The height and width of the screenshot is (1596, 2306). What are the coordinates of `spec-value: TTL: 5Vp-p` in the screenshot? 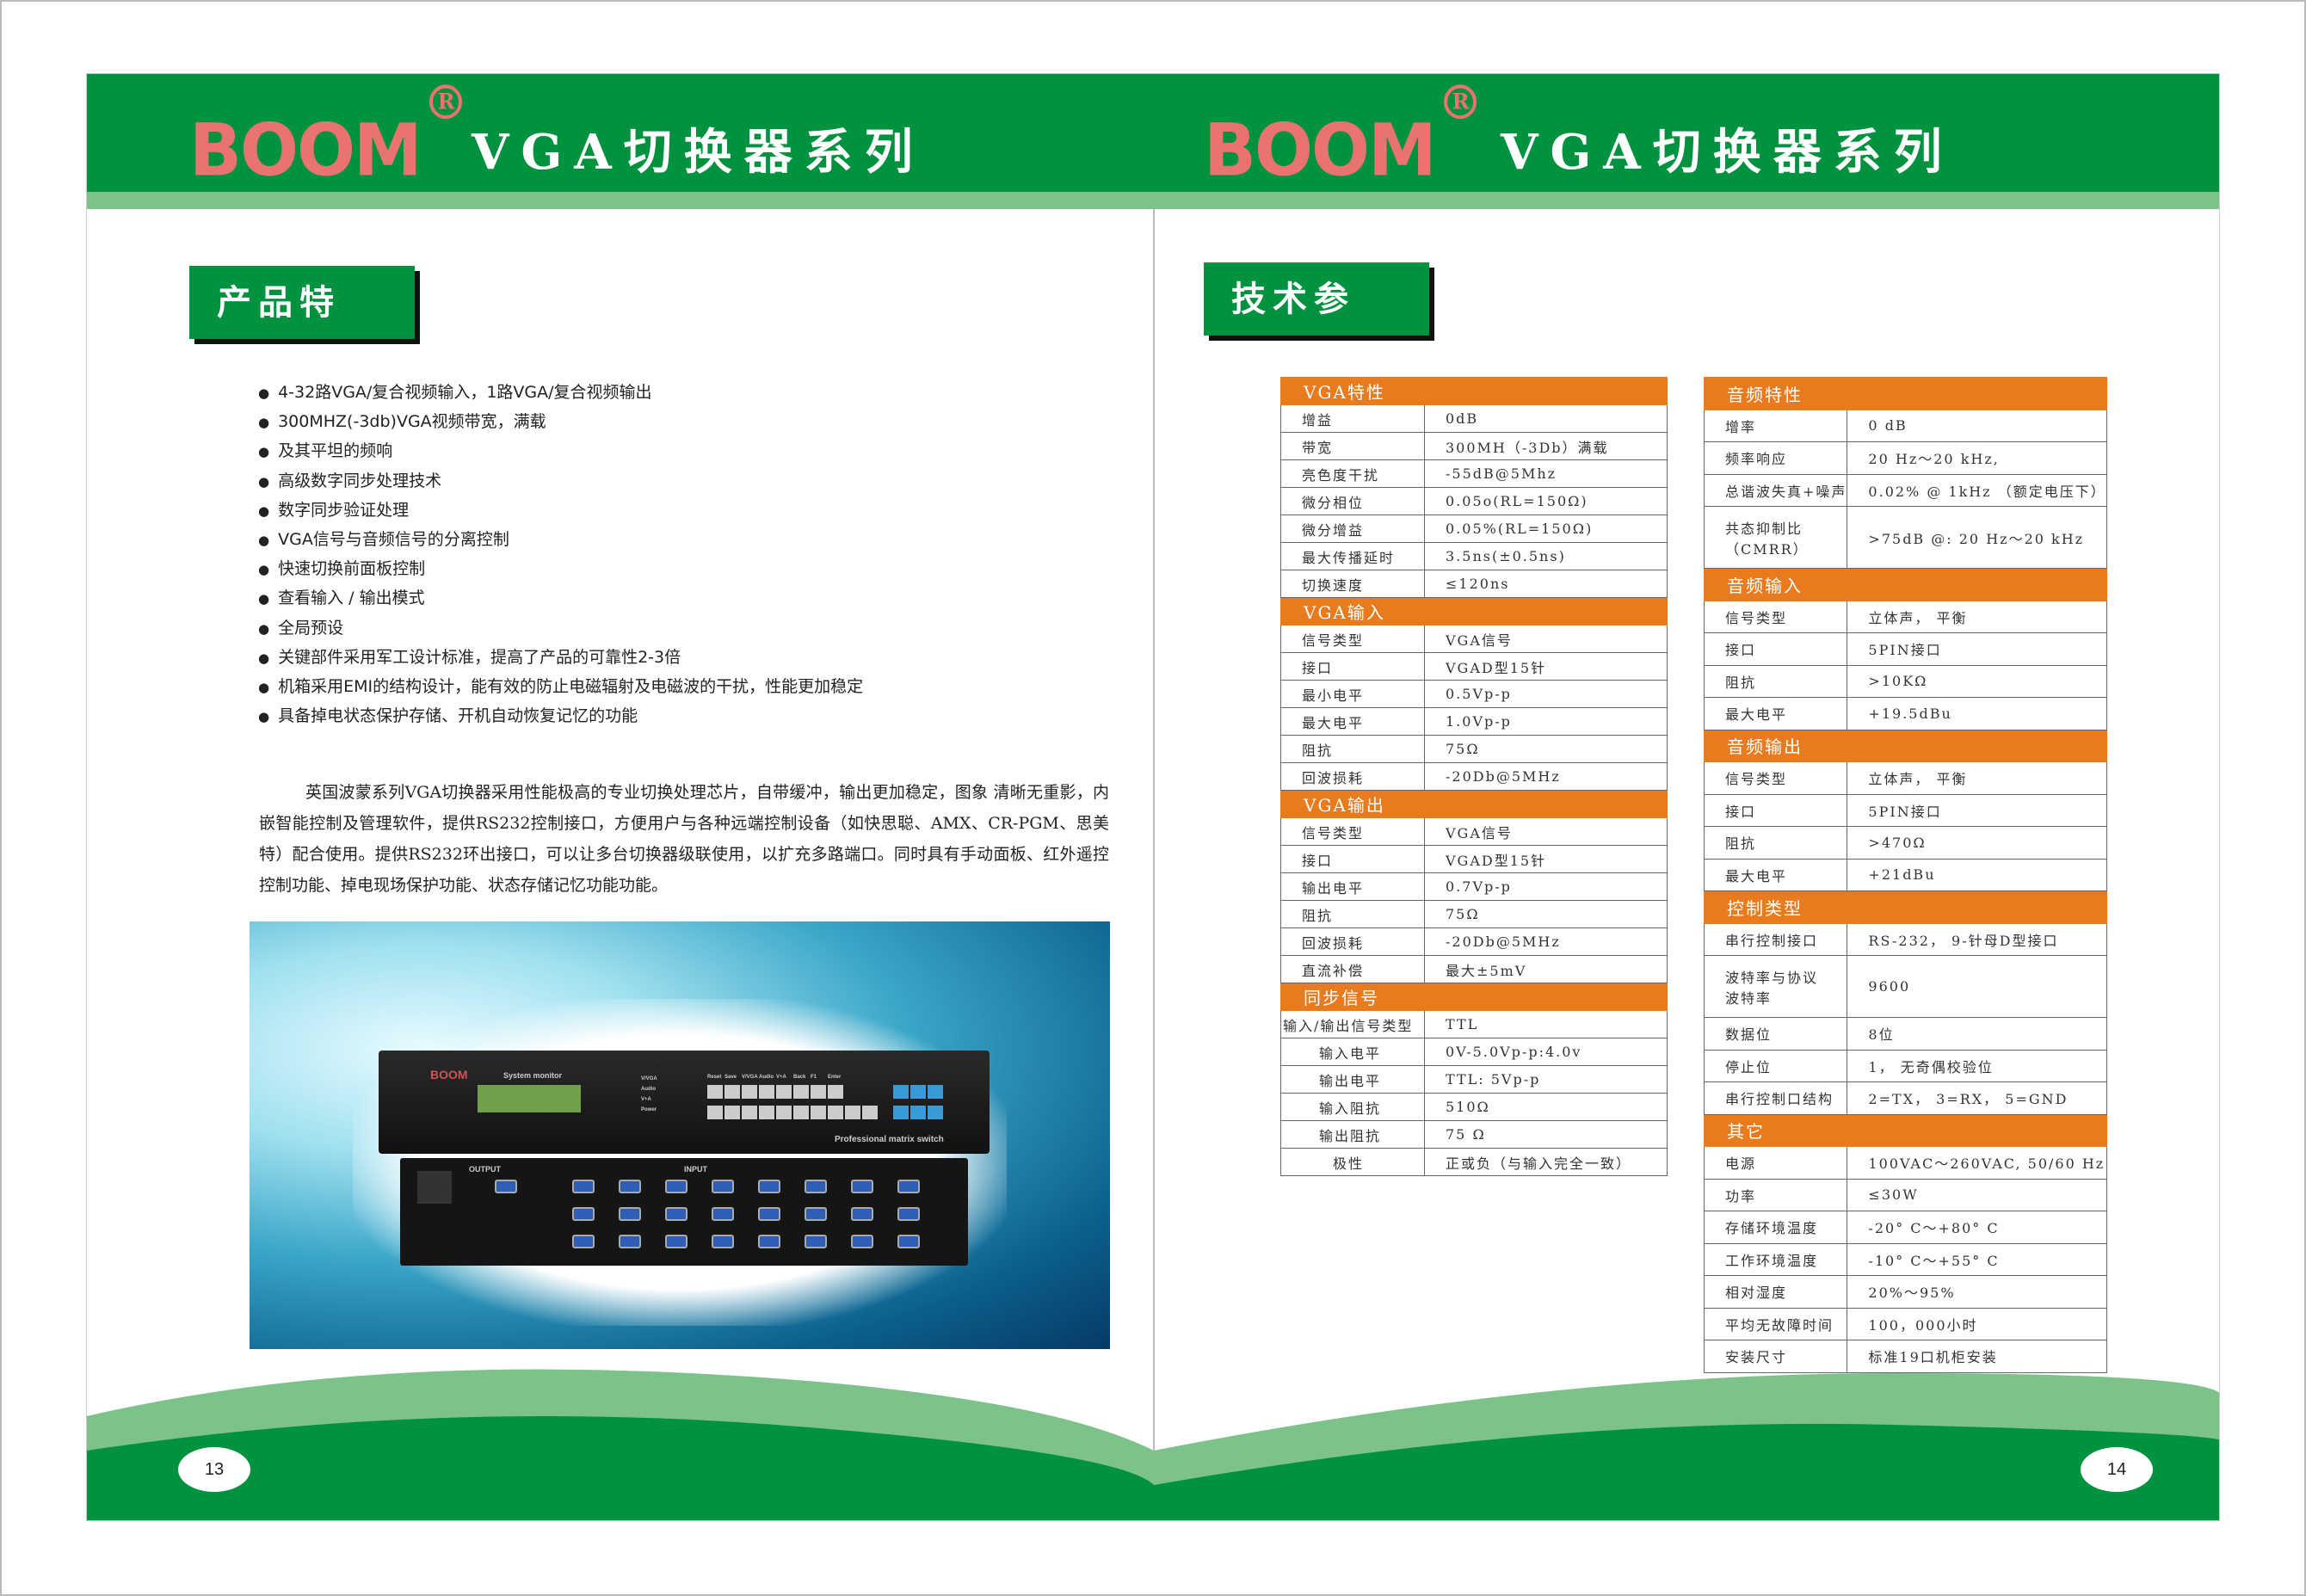 It's located at (1546, 1079).